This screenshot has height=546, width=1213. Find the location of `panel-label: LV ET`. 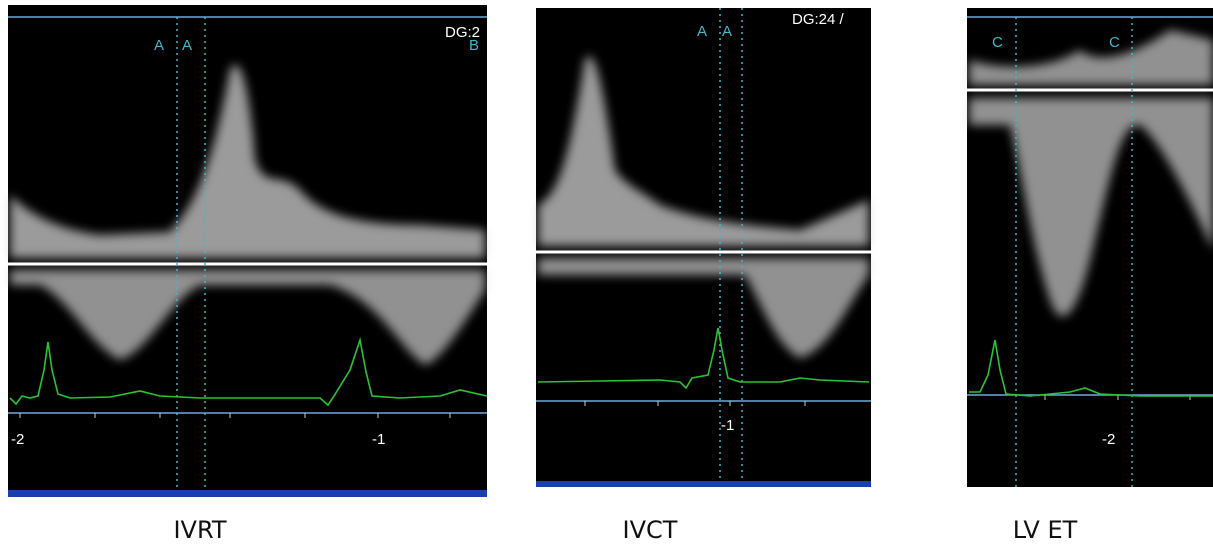

panel-label: LV ET is located at coordinates (1045, 530).